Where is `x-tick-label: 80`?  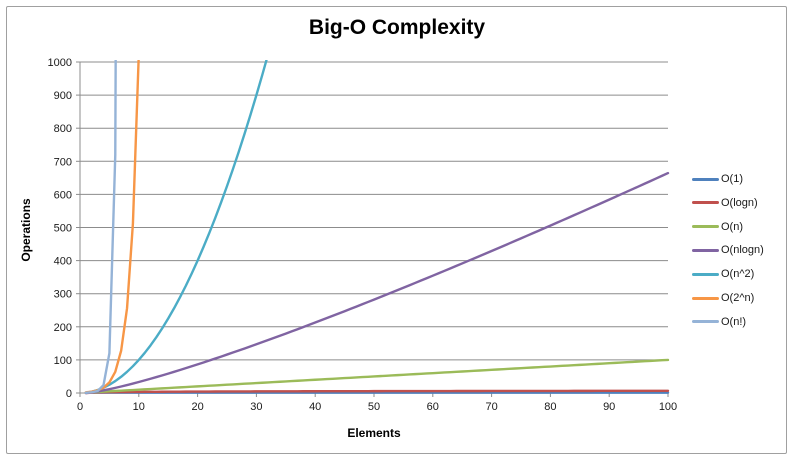 x-tick-label: 80 is located at coordinates (550, 407).